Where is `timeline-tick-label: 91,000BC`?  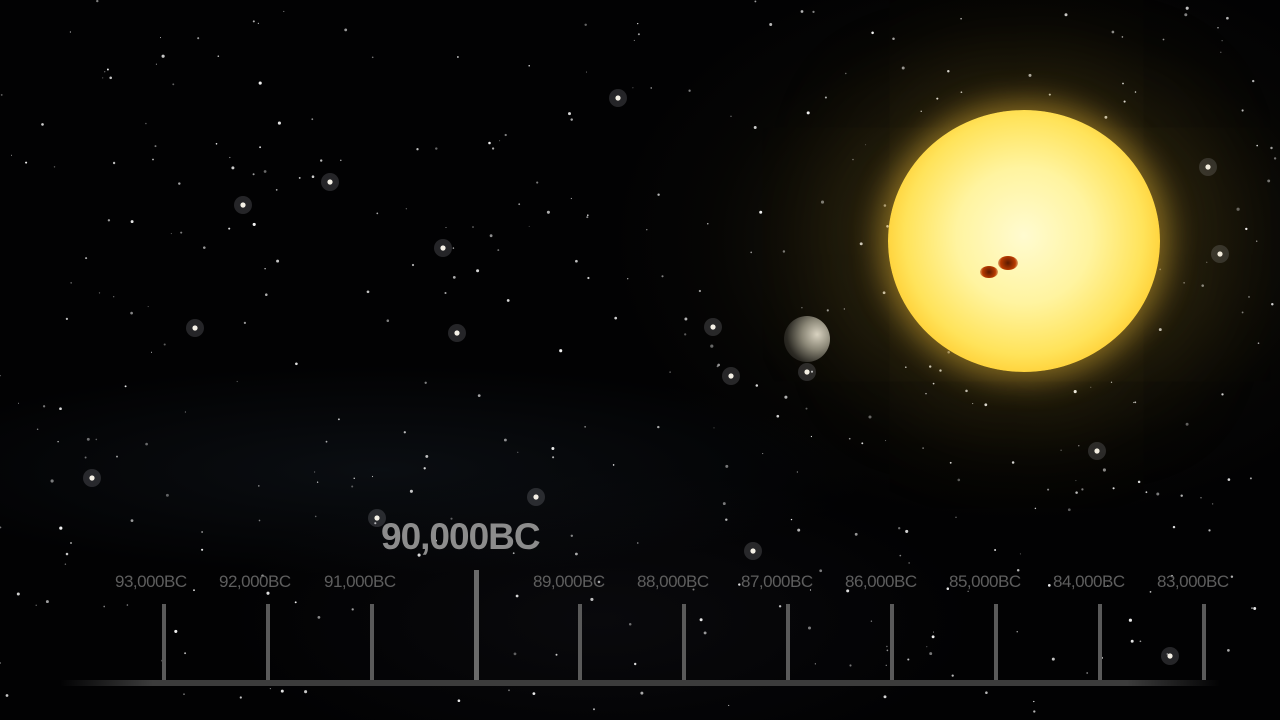 timeline-tick-label: 91,000BC is located at coordinates (360, 581).